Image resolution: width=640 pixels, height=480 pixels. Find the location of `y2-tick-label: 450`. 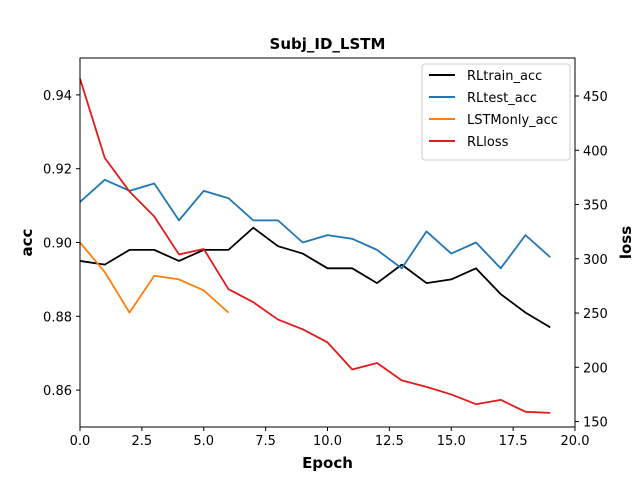

y2-tick-label: 450 is located at coordinates (595, 97).